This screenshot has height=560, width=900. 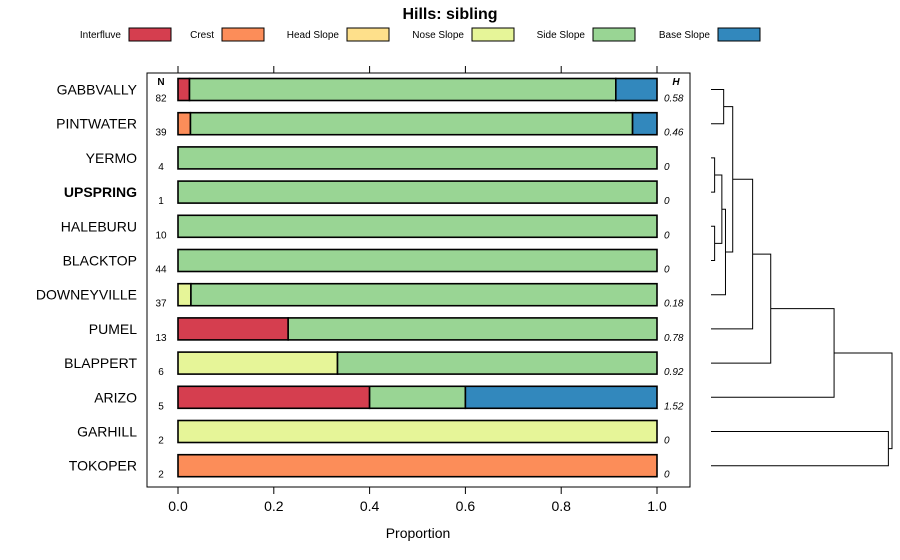 I want to click on row-h-blappert: 0.92, so click(x=674, y=372).